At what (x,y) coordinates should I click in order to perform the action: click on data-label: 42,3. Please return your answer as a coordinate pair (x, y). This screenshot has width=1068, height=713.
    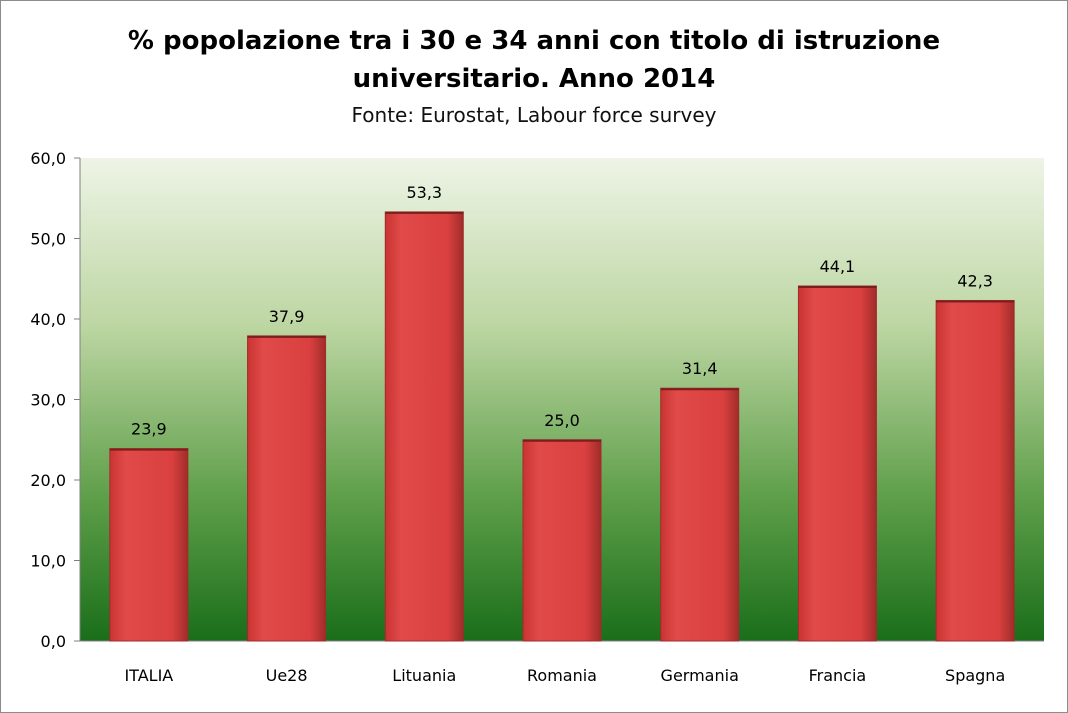
    Looking at the image, I should click on (975, 280).